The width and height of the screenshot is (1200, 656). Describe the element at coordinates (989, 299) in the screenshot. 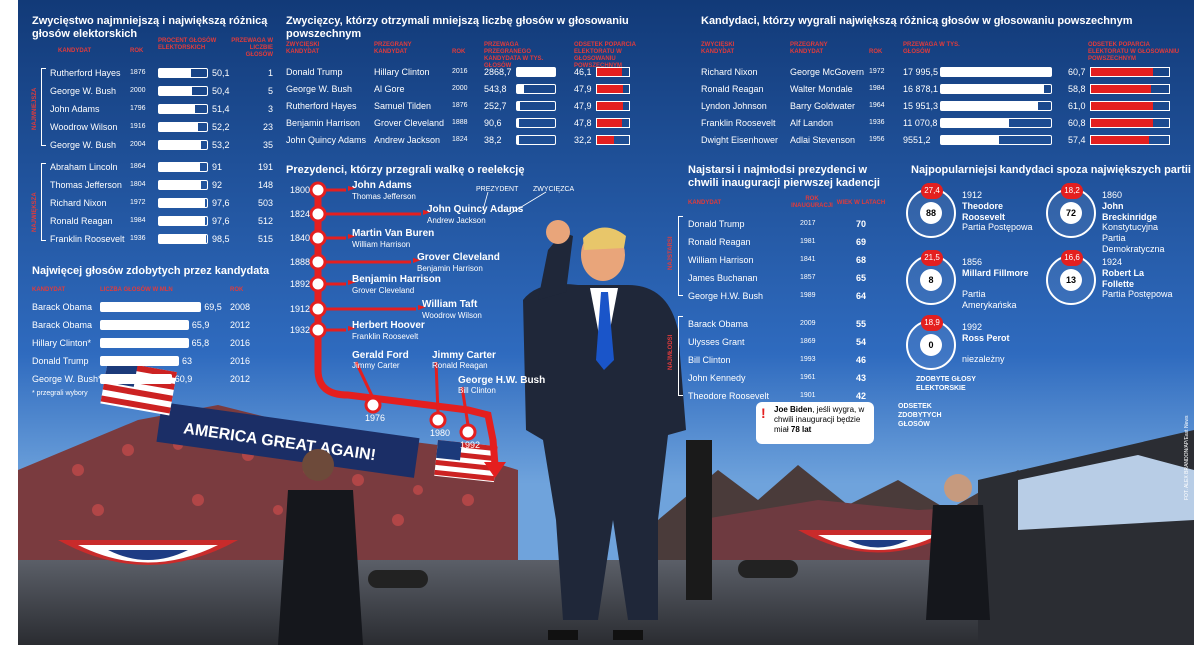

I see `panel6-party: Partia Amerykańska` at that location.